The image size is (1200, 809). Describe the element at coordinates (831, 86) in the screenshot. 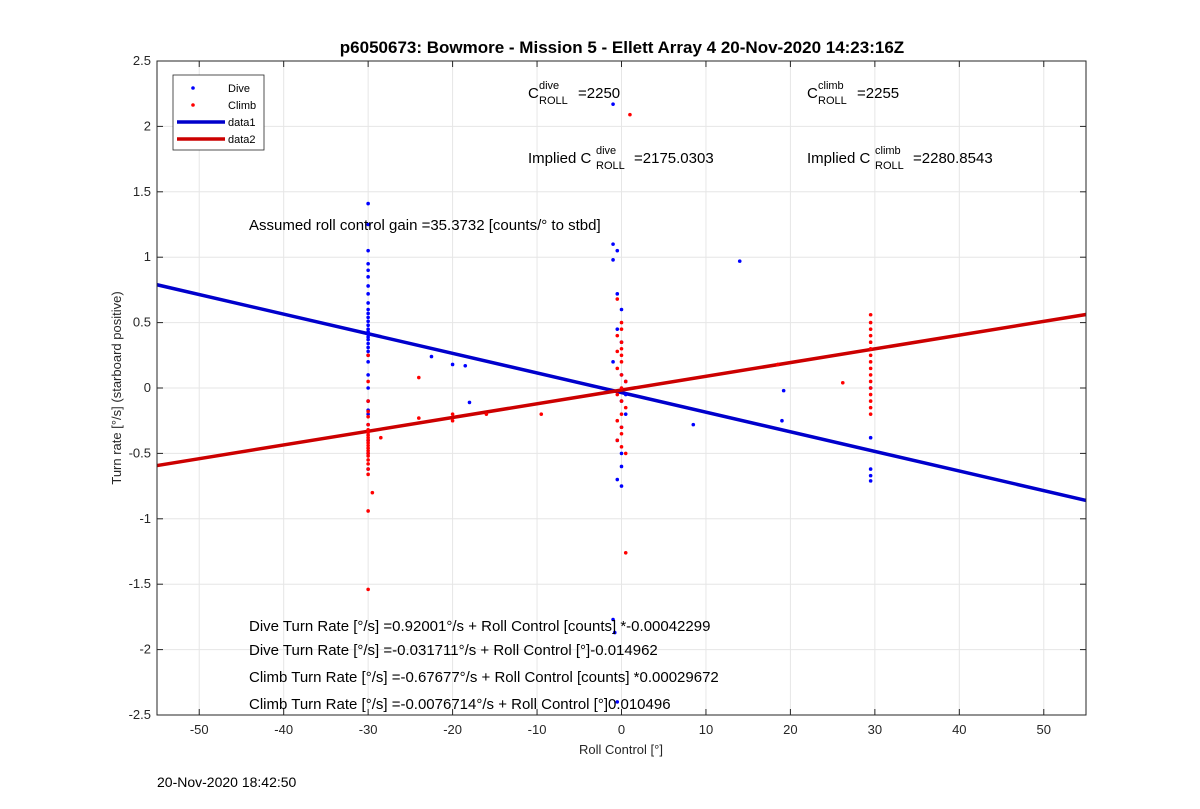

I see `c-climb-sup: climb` at that location.